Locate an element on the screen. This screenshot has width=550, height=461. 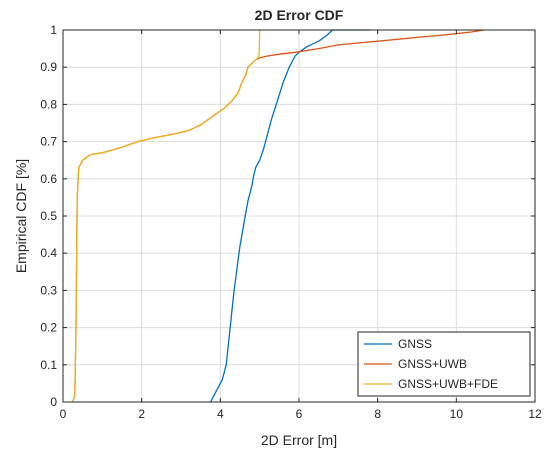
y-tick-label: 0.9 is located at coordinates (48, 67).